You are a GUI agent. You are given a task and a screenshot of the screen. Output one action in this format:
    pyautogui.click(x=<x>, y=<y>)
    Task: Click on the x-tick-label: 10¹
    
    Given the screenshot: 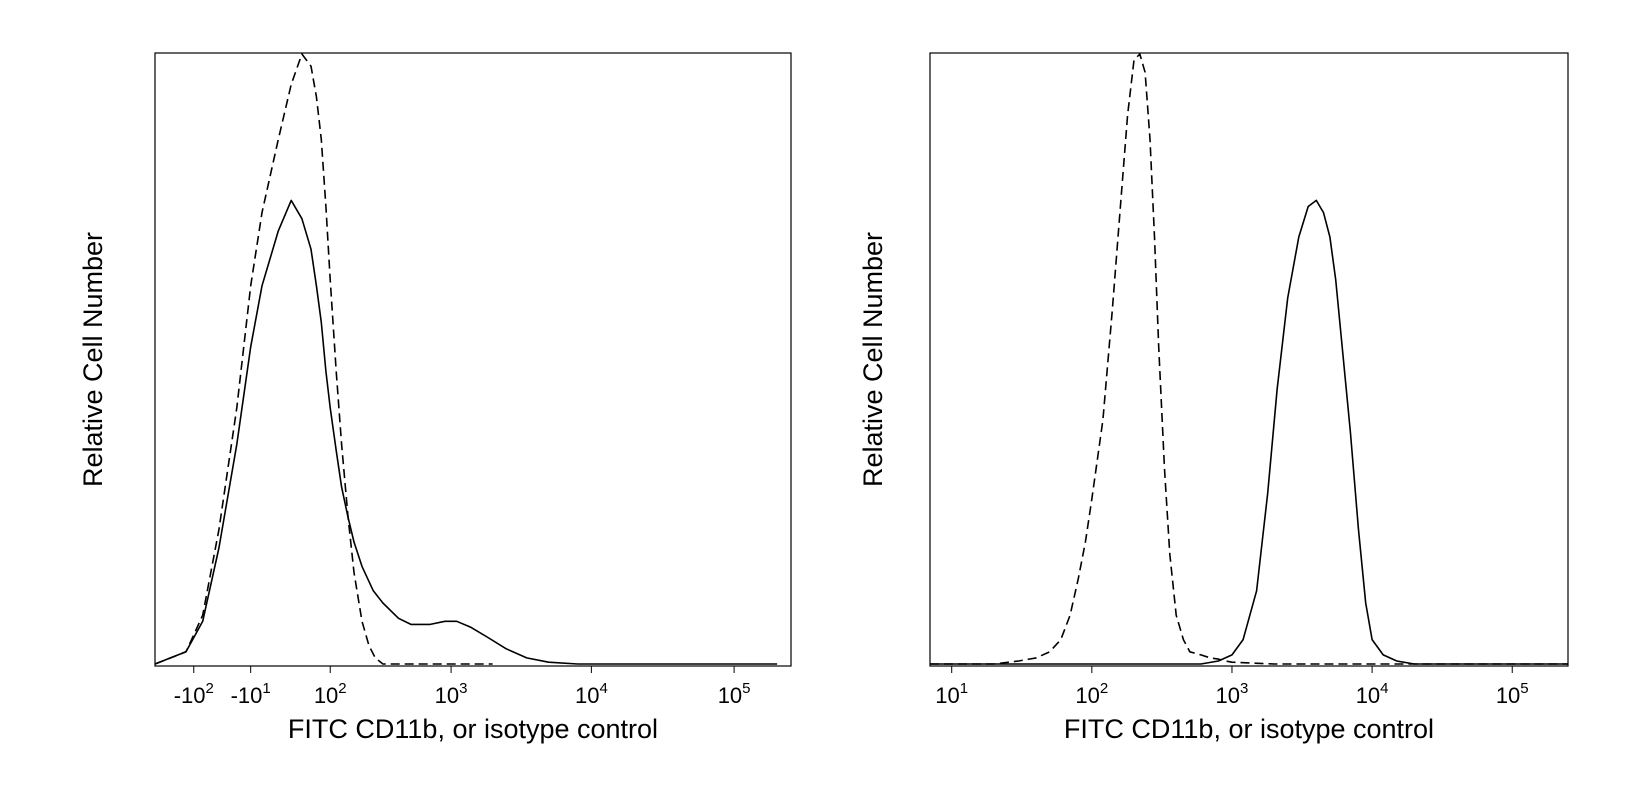 What is the action you would take?
    pyautogui.click(x=951, y=694)
    